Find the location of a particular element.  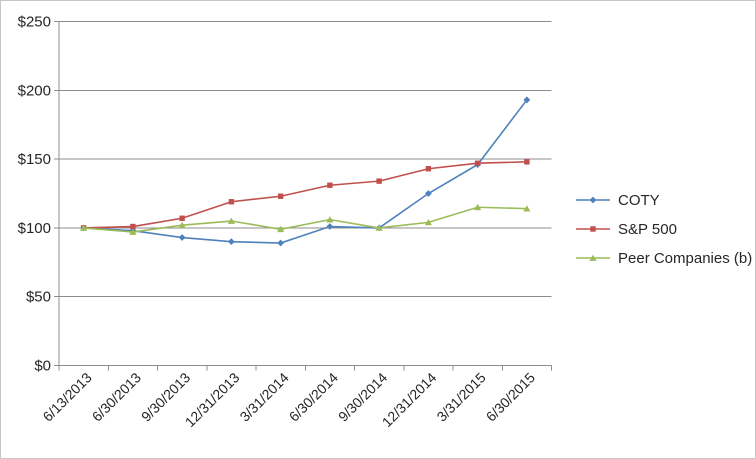

chart-legend: COTY S&P 500 Peer Companies (b) is located at coordinates (664, 232).